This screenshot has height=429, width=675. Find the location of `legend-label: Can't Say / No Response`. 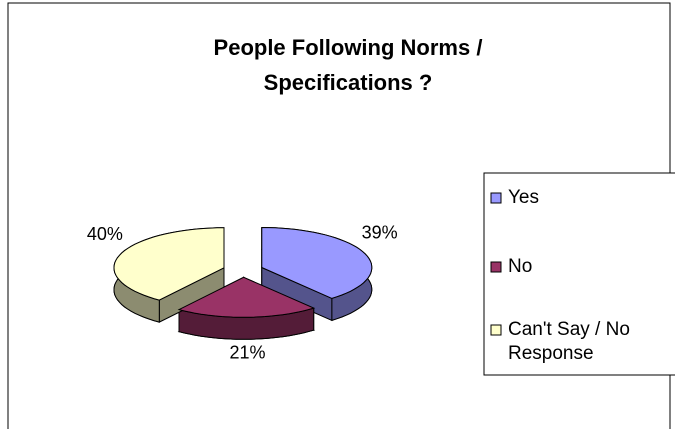

legend-label: Can't Say / No Response is located at coordinates (569, 341).